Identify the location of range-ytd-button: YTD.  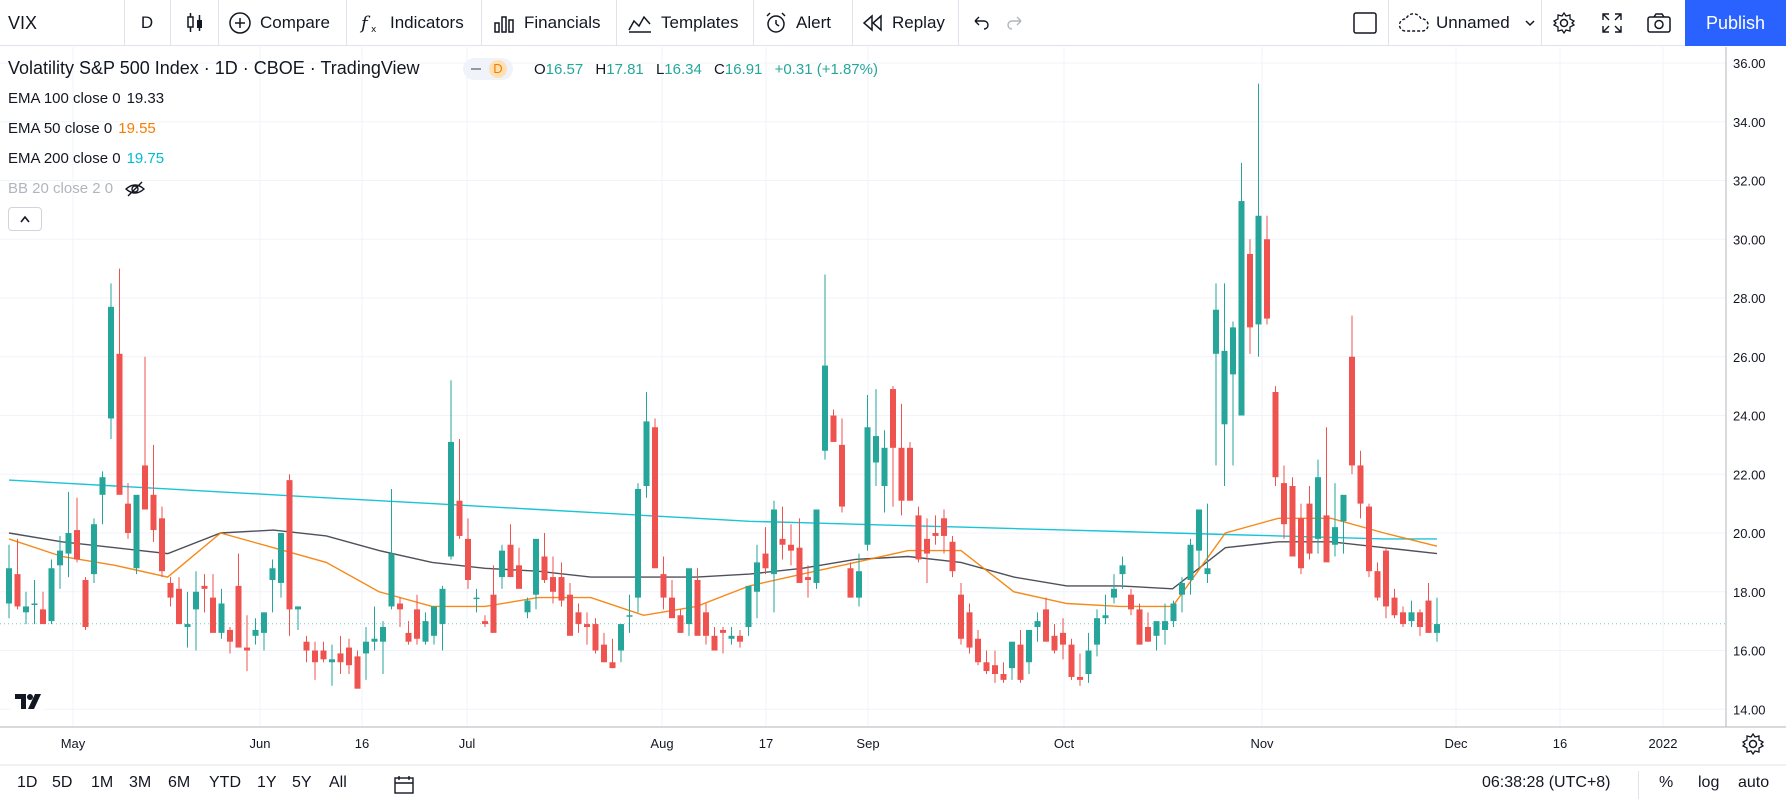
(225, 782).